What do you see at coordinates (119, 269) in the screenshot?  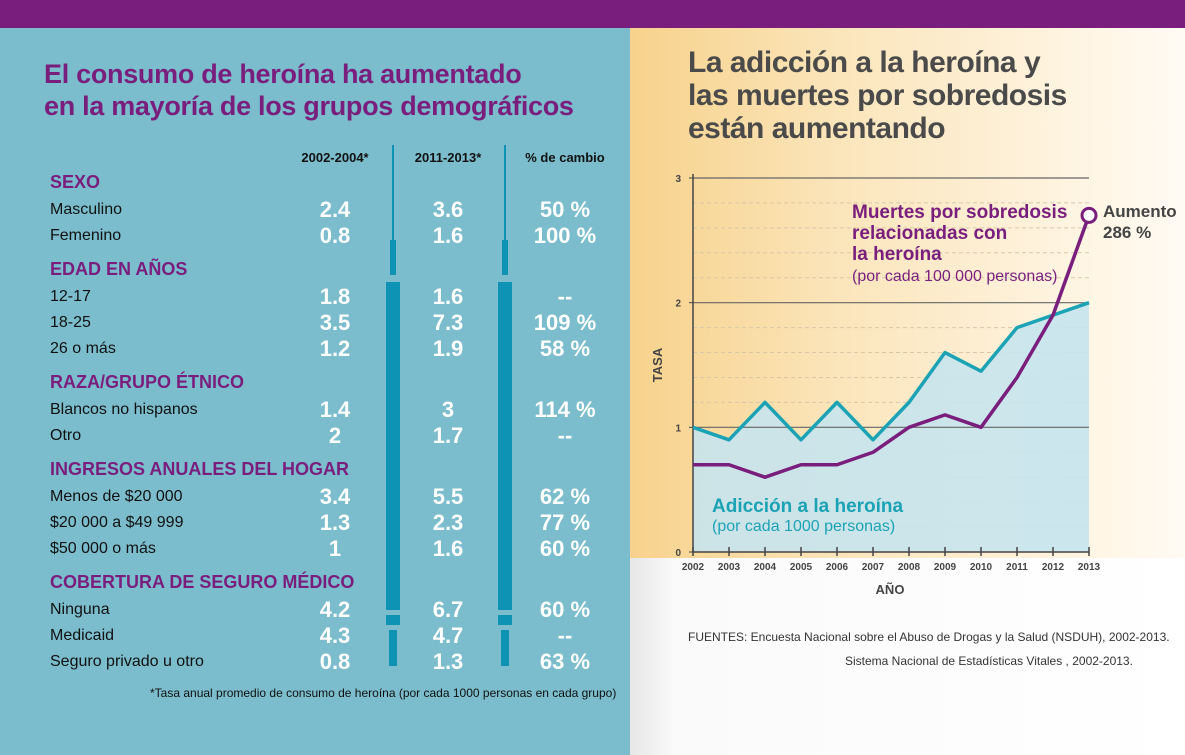 I see `section-title: EDAD EN AÑOS` at bounding box center [119, 269].